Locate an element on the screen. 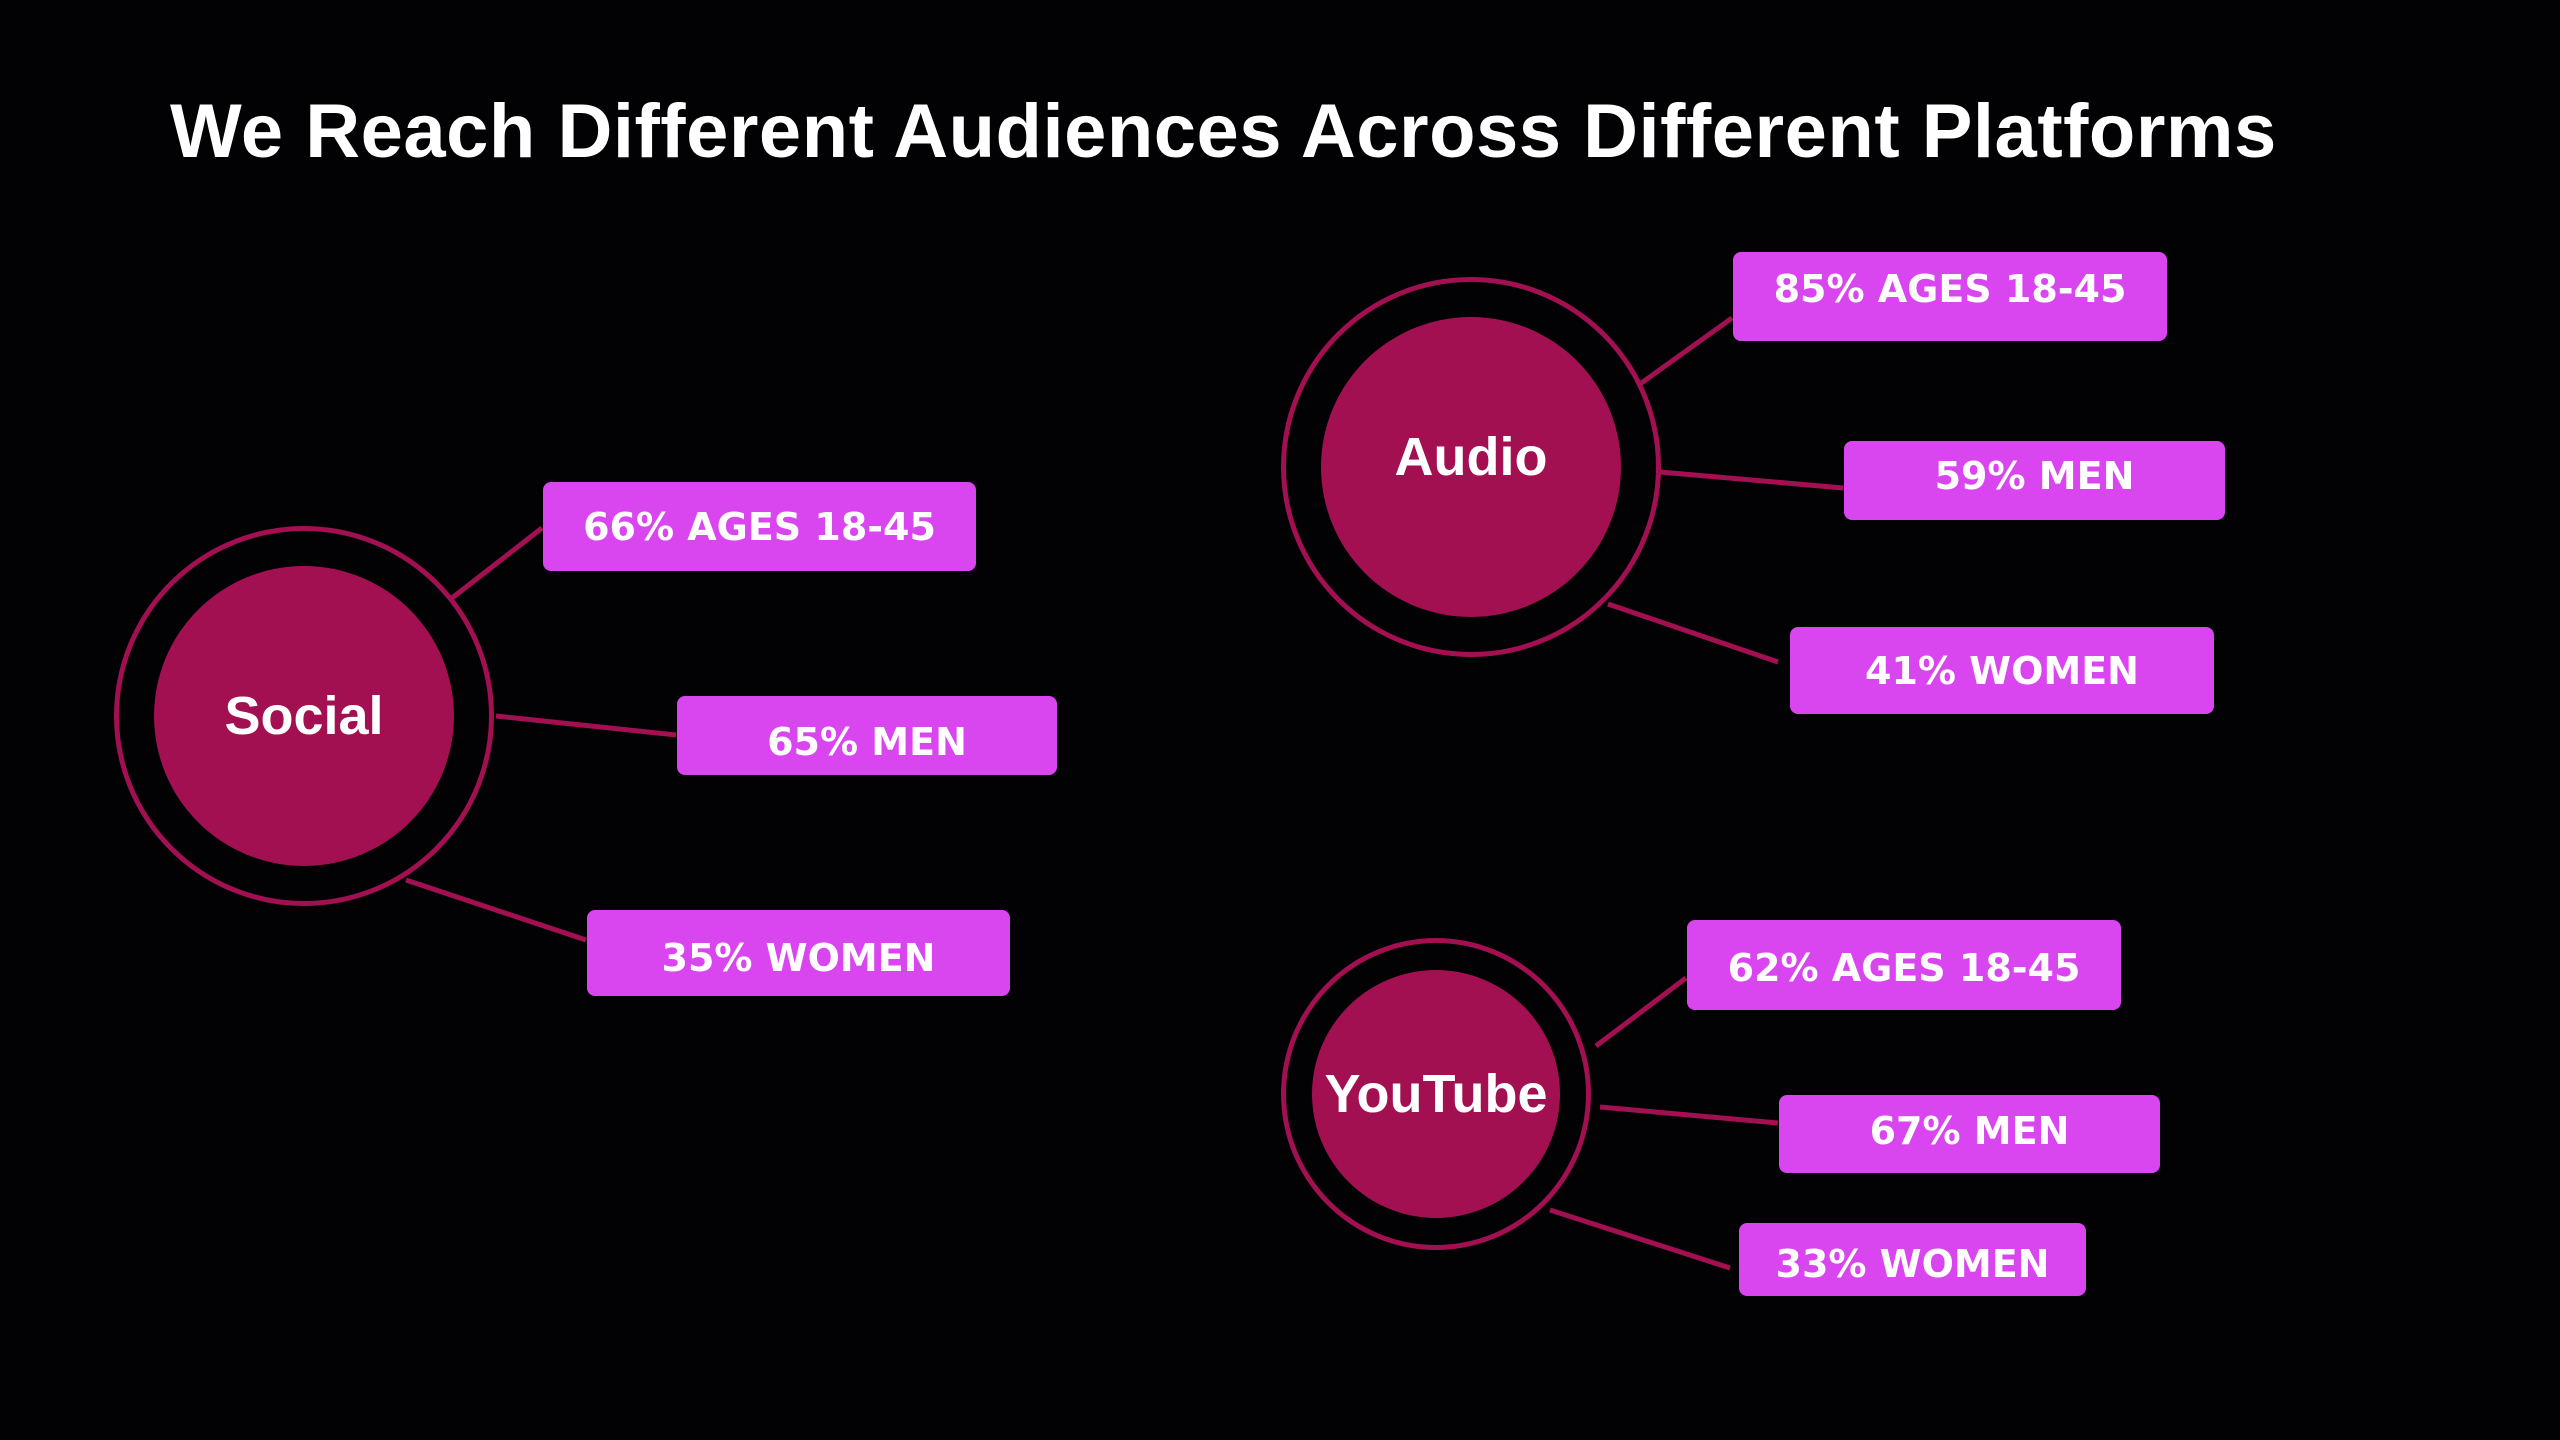  youtube-stat-women: 33% WOMEN is located at coordinates (1912, 1259).